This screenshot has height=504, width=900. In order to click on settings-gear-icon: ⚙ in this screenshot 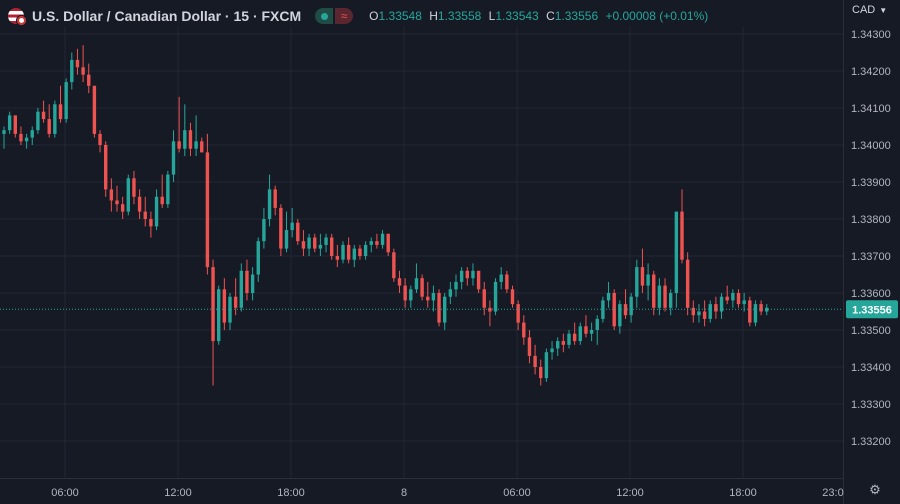, I will do `click(875, 489)`.